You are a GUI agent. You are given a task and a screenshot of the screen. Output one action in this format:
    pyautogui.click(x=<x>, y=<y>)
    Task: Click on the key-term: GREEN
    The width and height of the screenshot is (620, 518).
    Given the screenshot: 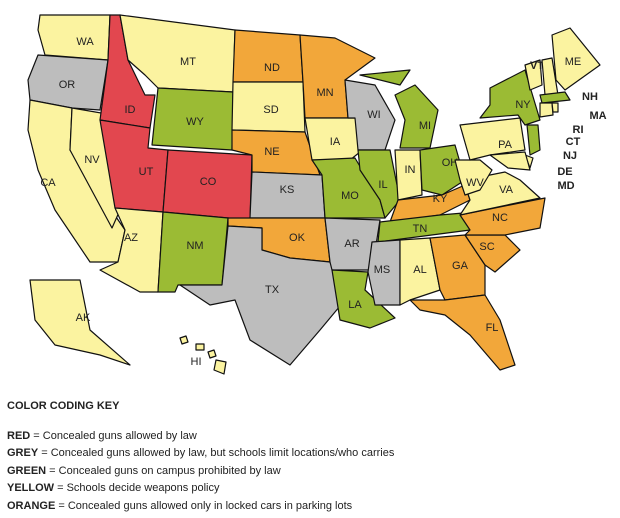 What is the action you would take?
    pyautogui.click(x=27, y=470)
    